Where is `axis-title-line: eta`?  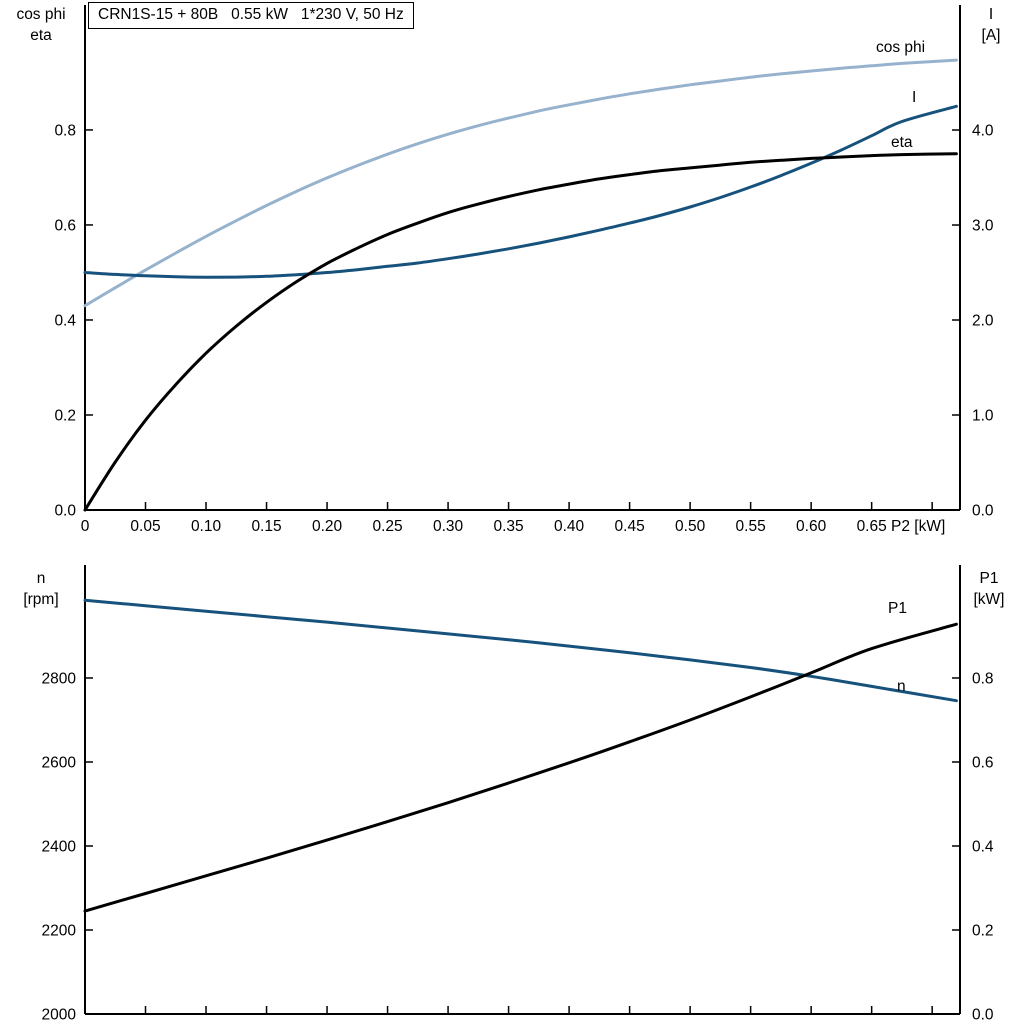 axis-title-line: eta is located at coordinates (41, 35).